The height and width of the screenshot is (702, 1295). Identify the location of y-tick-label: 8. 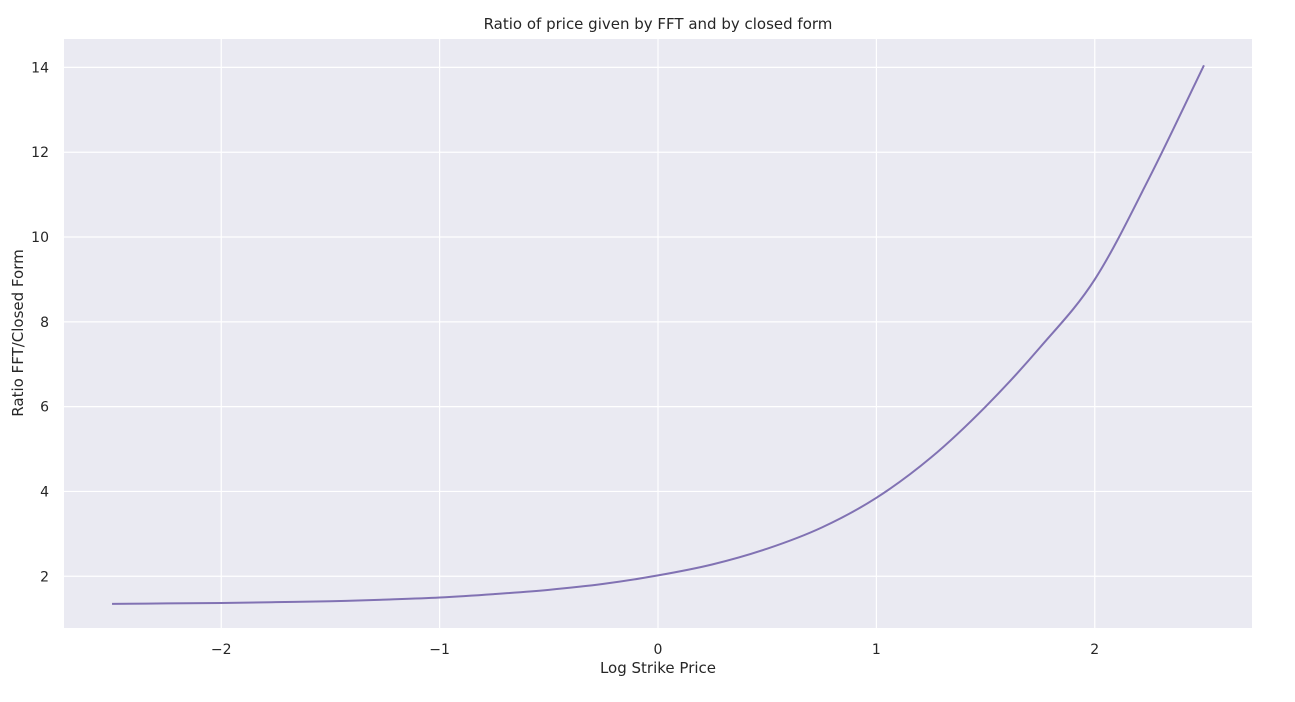
(44, 323).